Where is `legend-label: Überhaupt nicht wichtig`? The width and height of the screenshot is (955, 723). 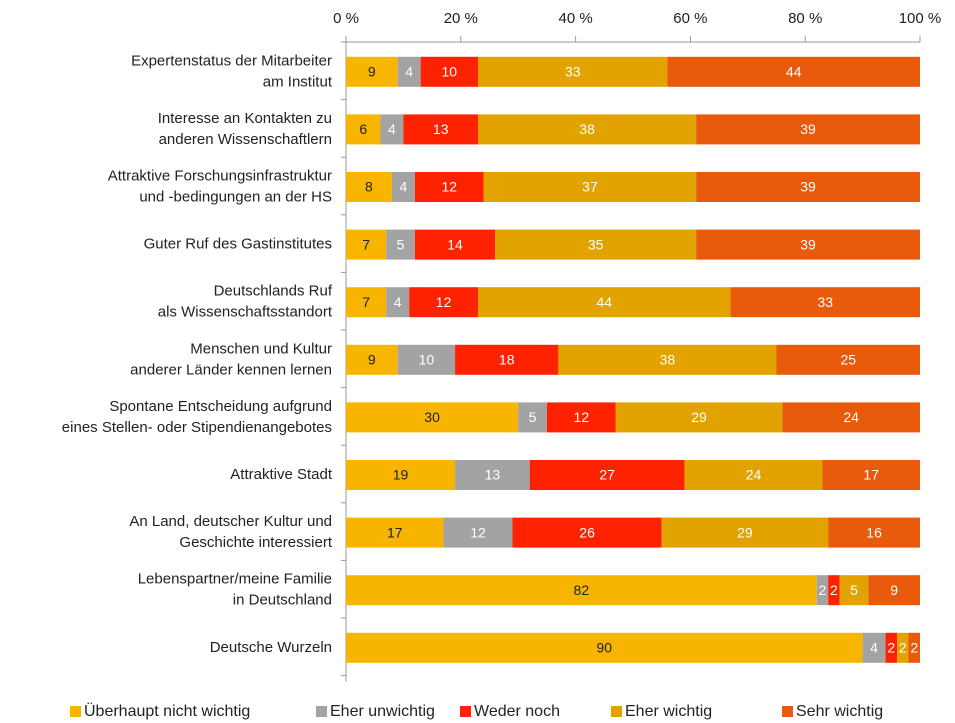
legend-label: Überhaupt nicht wichtig is located at coordinates (167, 711).